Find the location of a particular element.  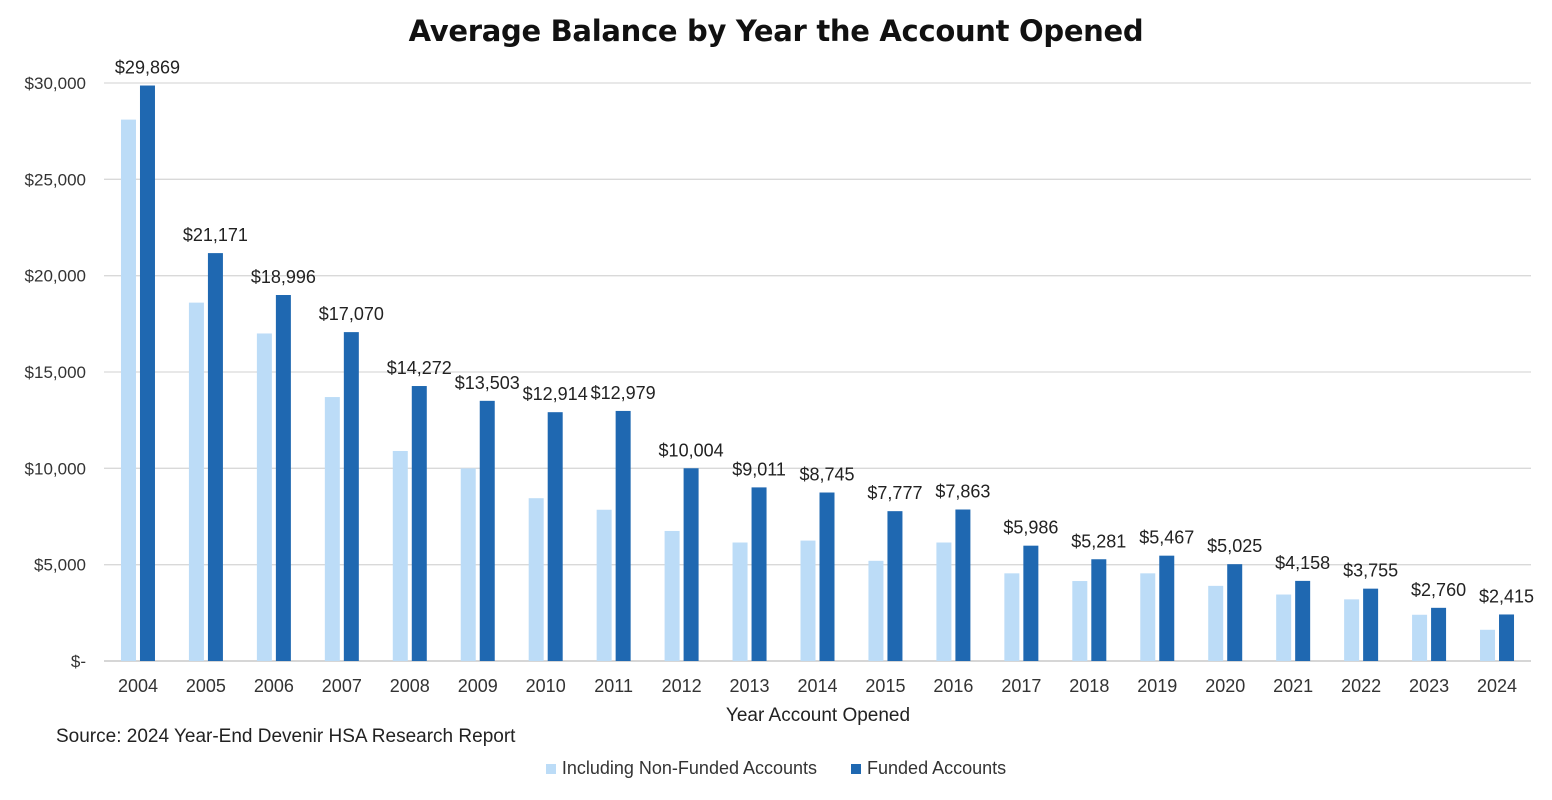

data-label-funded-2020: $5,025 is located at coordinates (1234, 546).